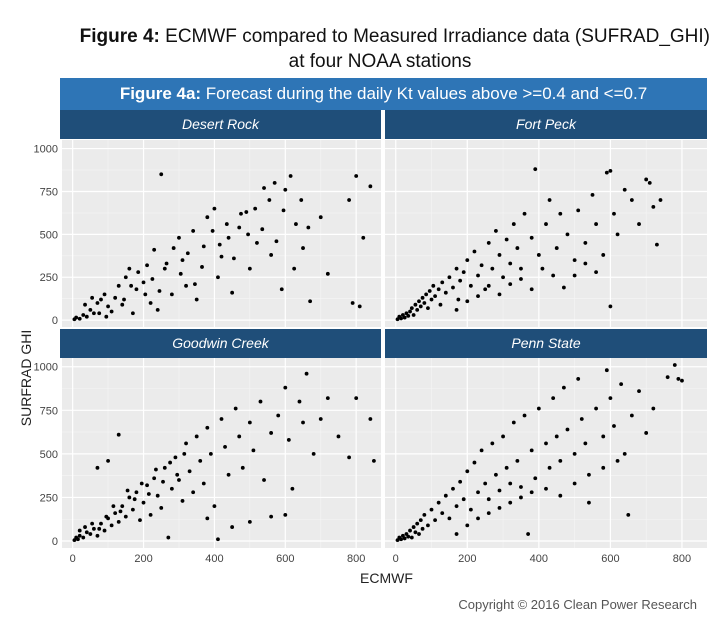 The width and height of the screenshot is (720, 644). I want to click on banner-label: Figure 4a:, so click(160, 93).